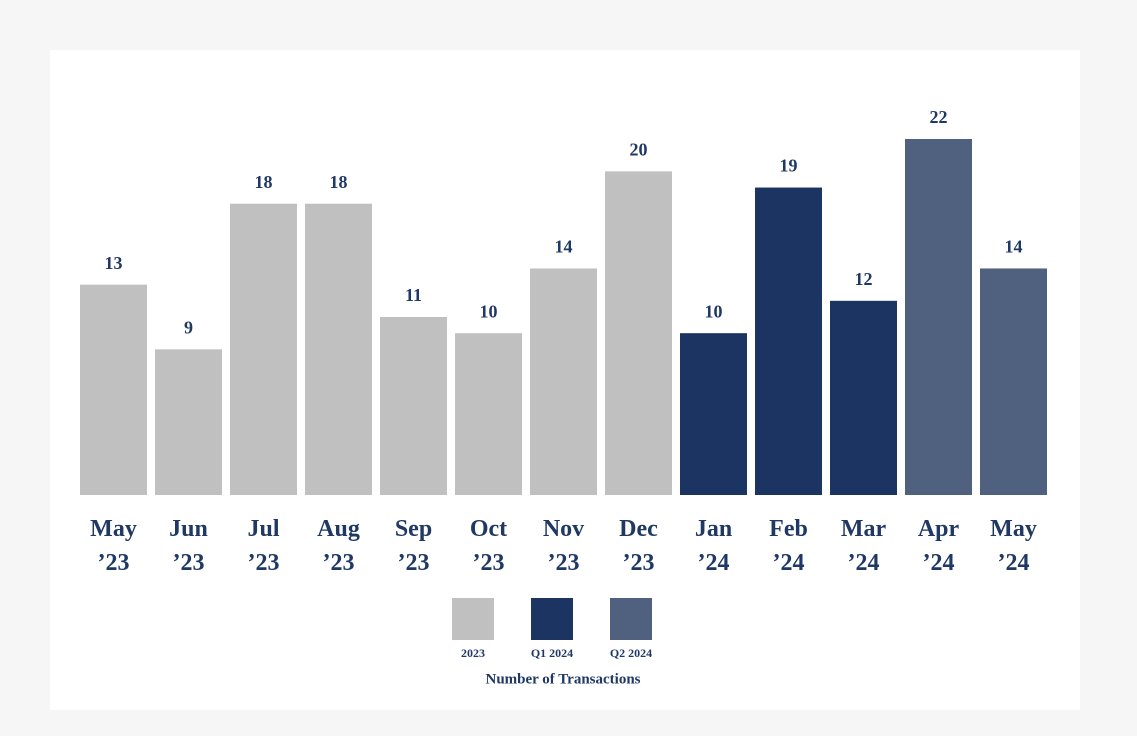 The width and height of the screenshot is (1137, 736). Describe the element at coordinates (488, 546) in the screenshot. I see `x-tick-label: Oct ’23` at that location.